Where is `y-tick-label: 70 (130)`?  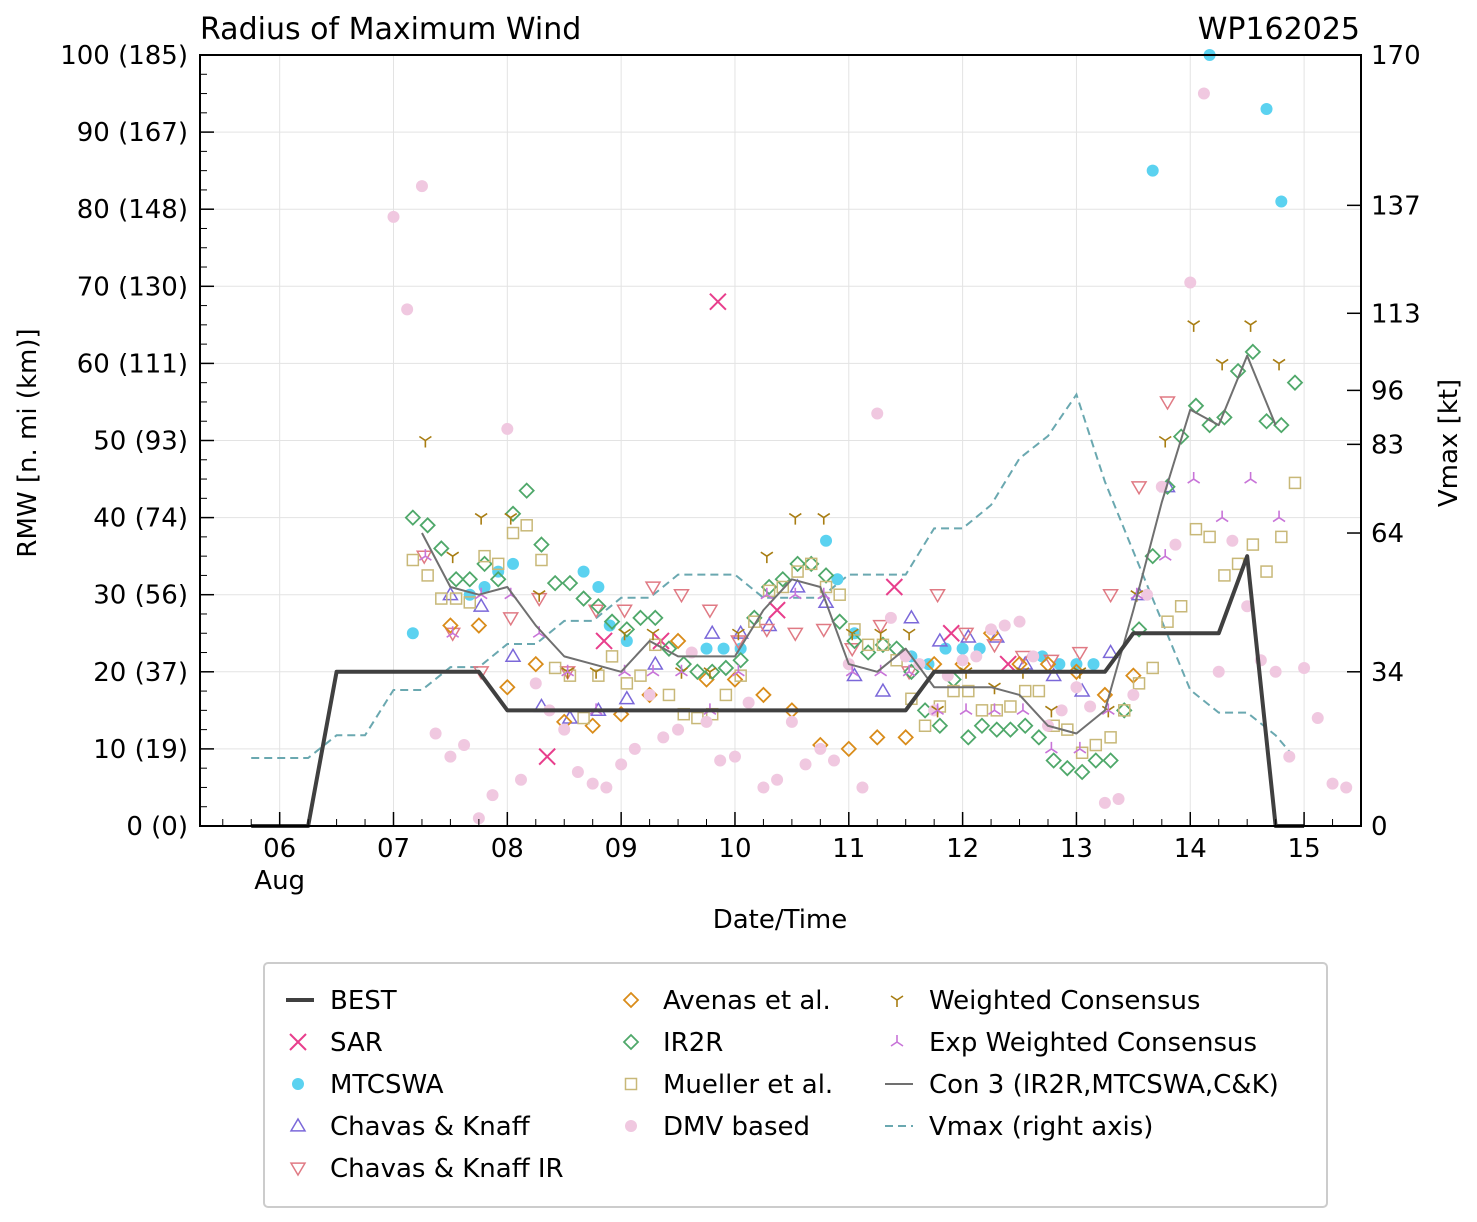 y-tick-label: 70 (130) is located at coordinates (132, 287).